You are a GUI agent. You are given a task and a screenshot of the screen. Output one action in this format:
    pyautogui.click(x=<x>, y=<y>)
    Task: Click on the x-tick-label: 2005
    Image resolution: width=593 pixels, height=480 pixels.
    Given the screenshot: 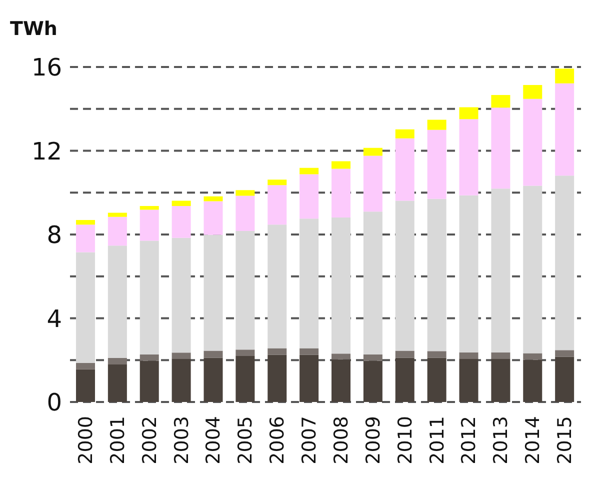 What is the action you would take?
    pyautogui.click(x=245, y=440)
    